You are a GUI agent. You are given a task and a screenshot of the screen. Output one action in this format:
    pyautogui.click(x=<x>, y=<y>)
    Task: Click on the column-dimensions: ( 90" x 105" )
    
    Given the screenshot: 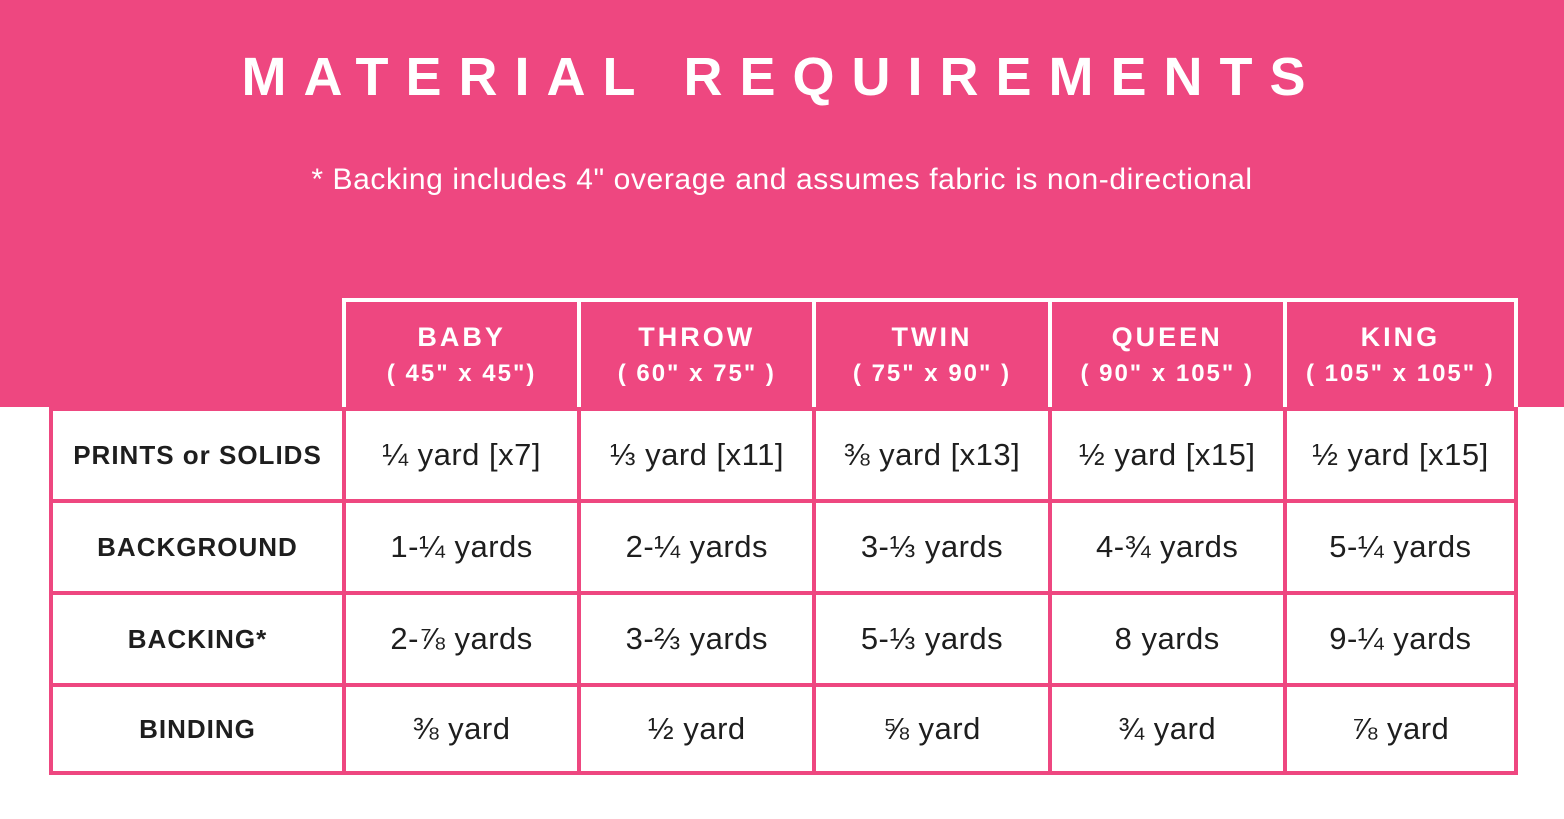 What is the action you would take?
    pyautogui.click(x=1167, y=373)
    